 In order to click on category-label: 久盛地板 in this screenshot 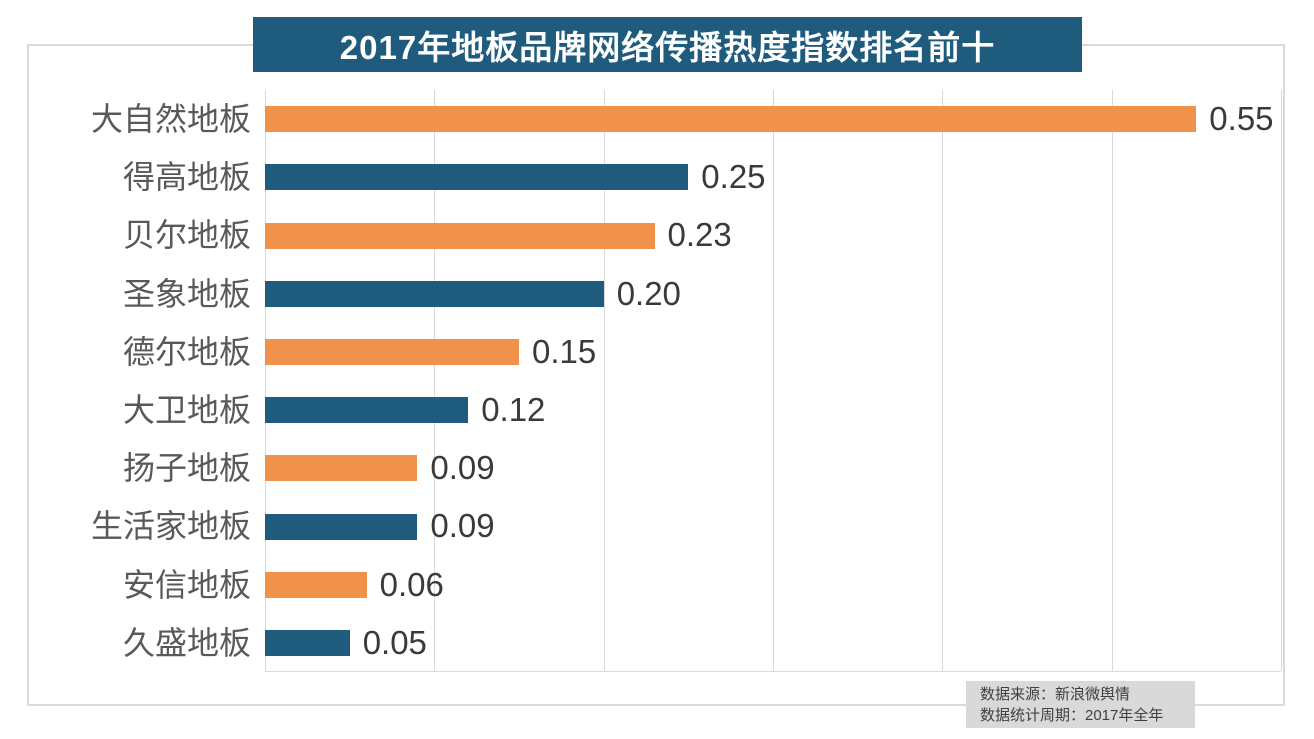, I will do `click(186, 642)`.